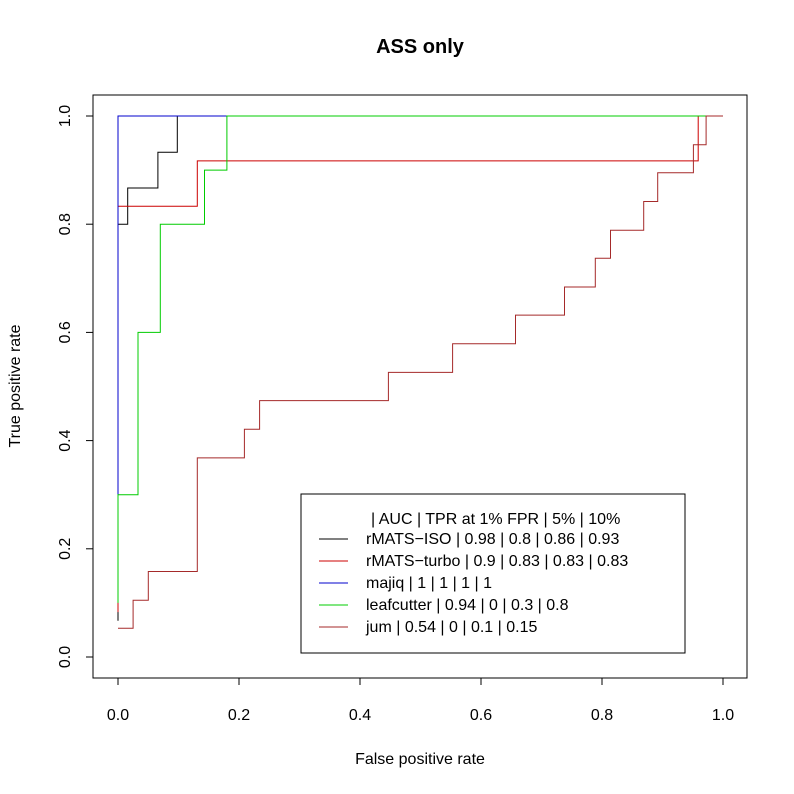 The image size is (794, 794). Describe the element at coordinates (15, 385) in the screenshot. I see `y-axis-label: True positive rate` at that location.